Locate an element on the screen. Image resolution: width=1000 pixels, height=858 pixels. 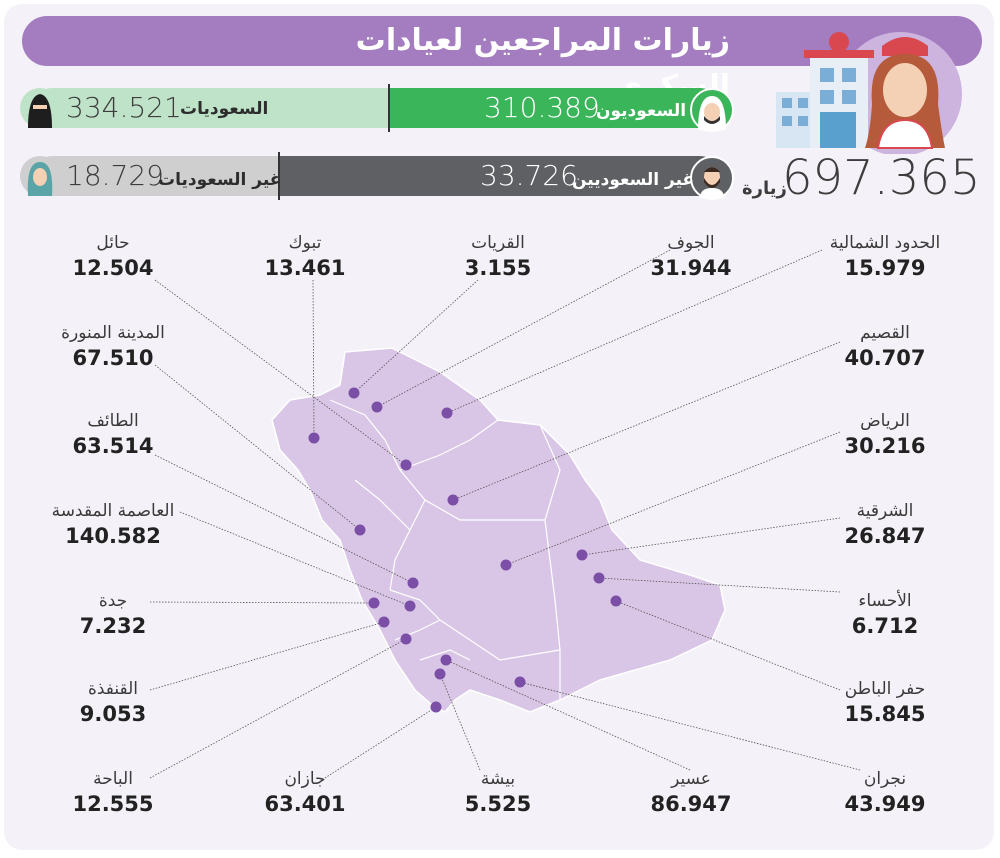
leader-qurayyat is located at coordinates (416, 336).